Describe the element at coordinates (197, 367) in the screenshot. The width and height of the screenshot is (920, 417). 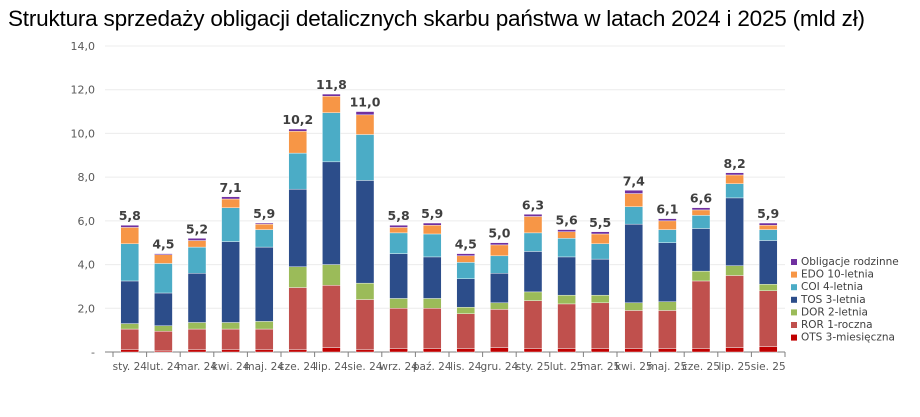
I see `x-tick-label: mar. 24` at that location.